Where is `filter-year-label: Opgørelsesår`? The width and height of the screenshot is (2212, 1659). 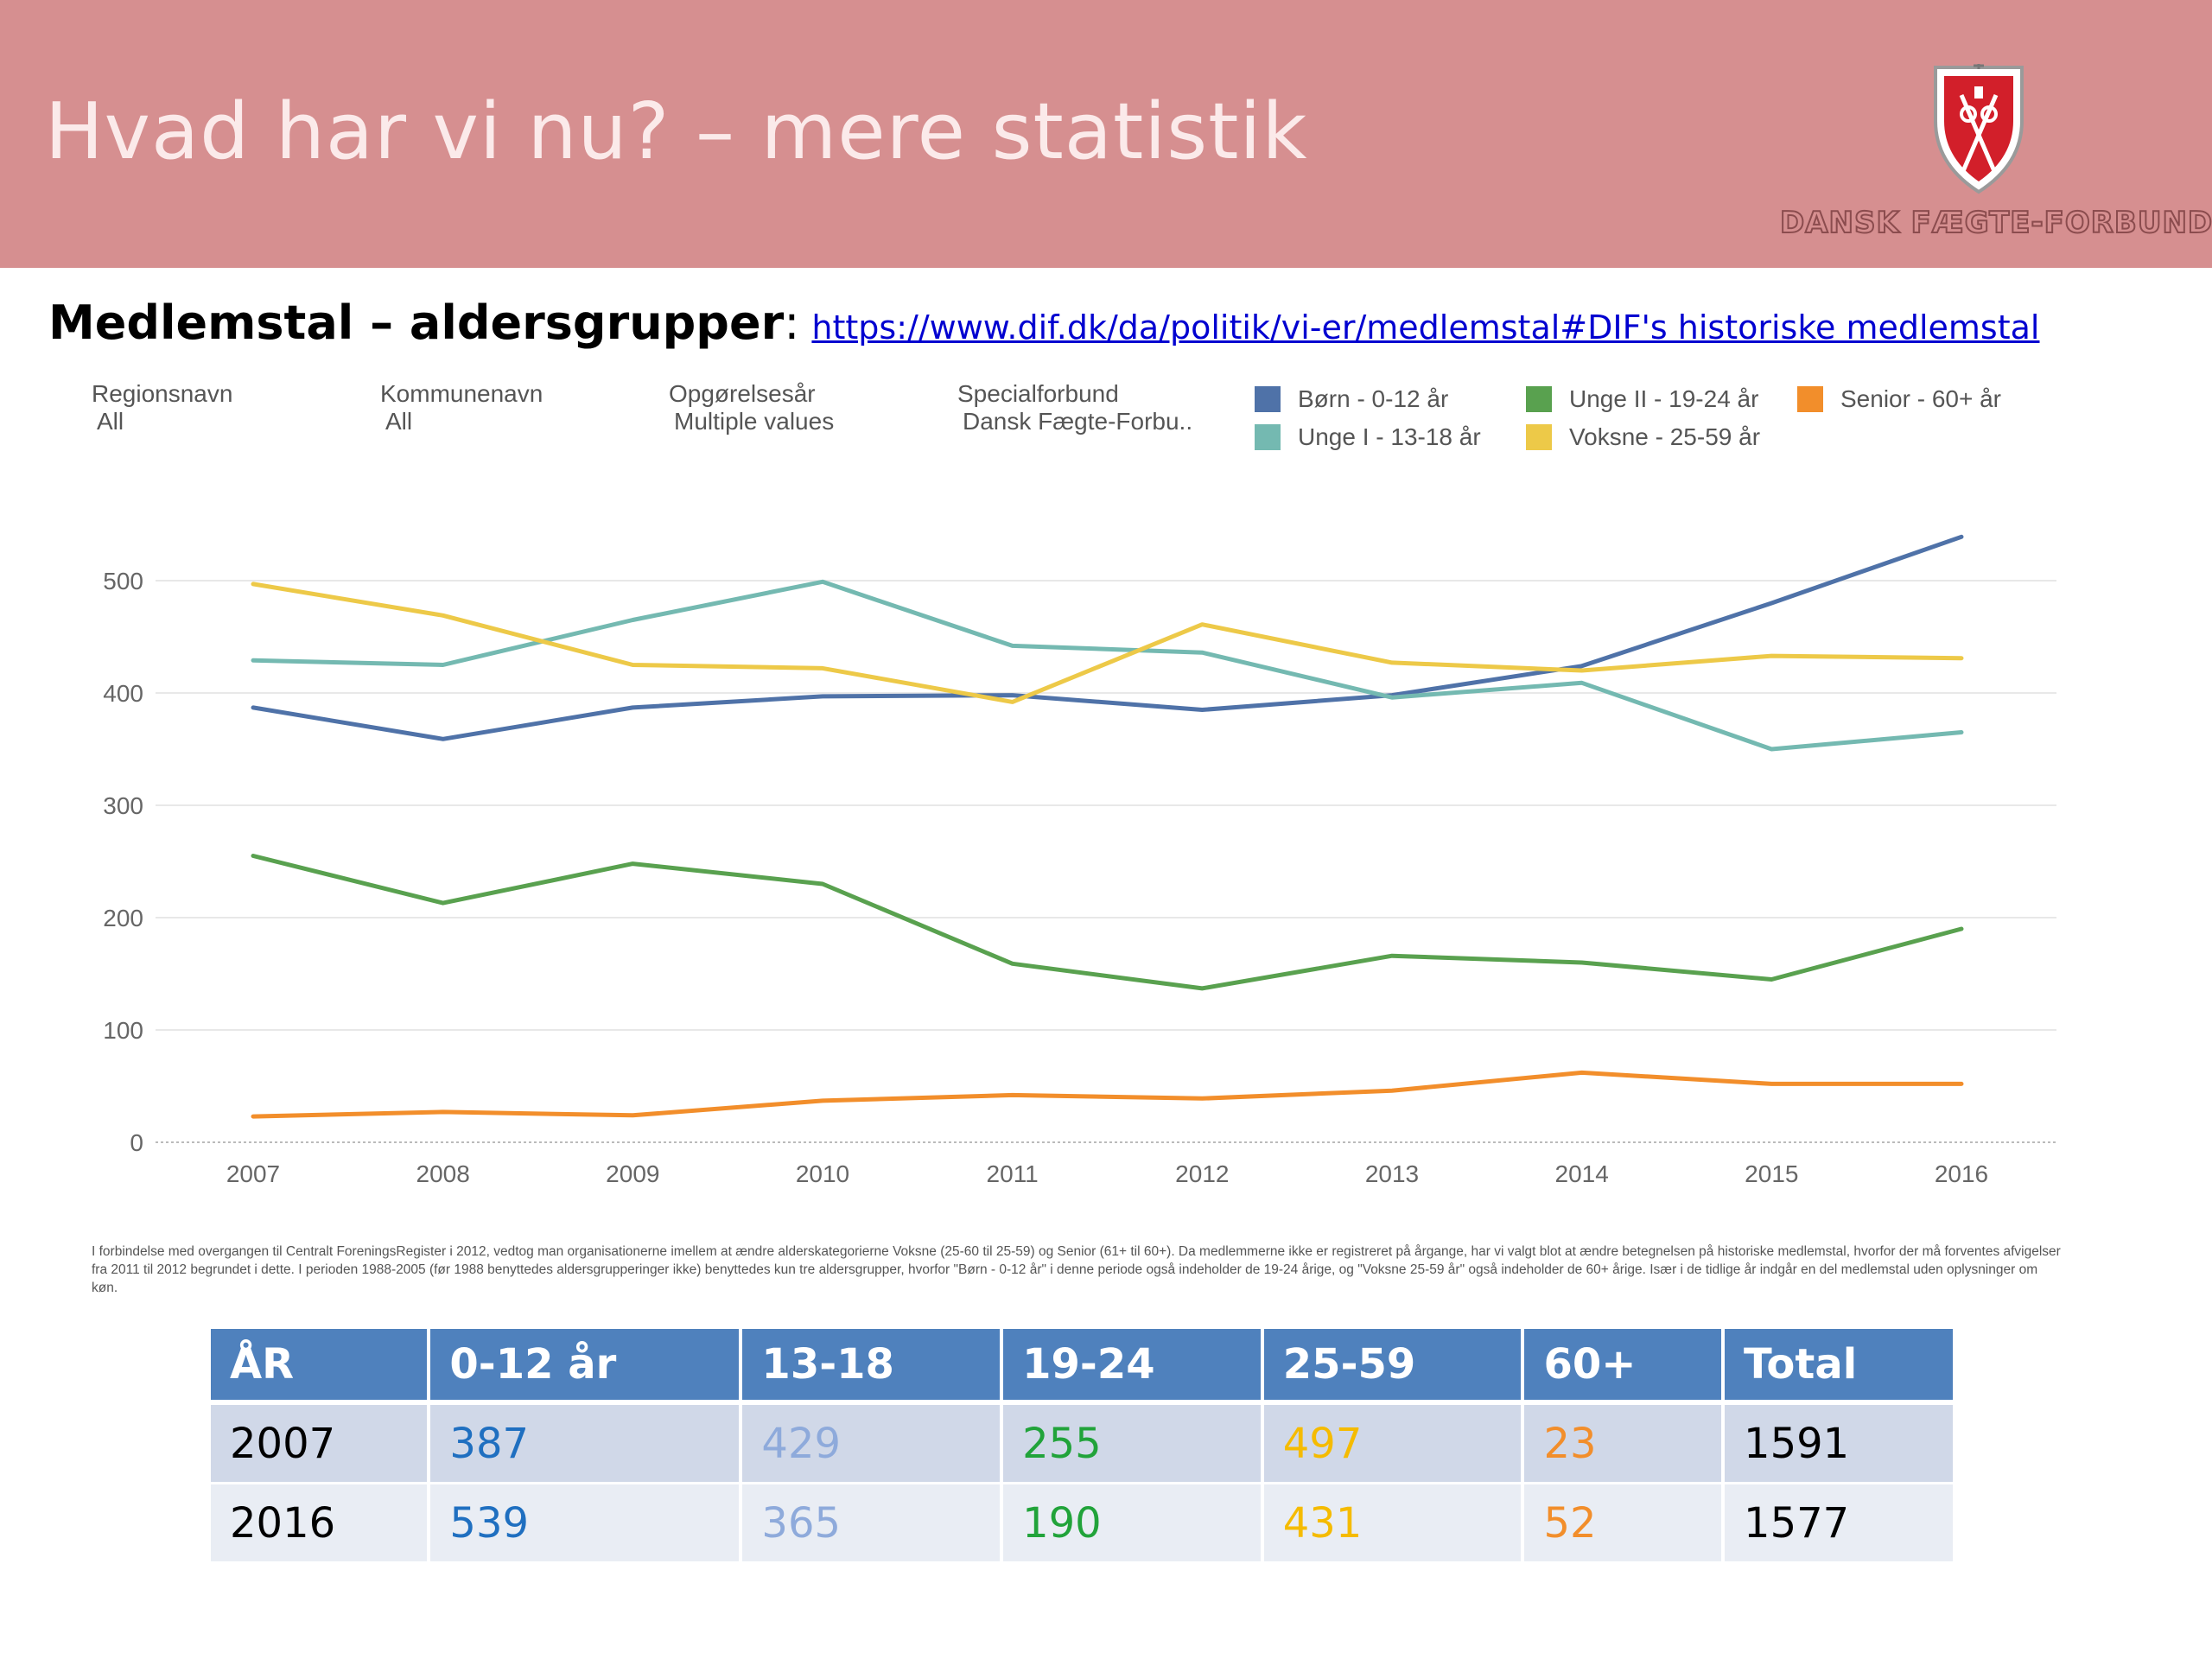 filter-year-label: Opgørelsesår is located at coordinates (742, 393).